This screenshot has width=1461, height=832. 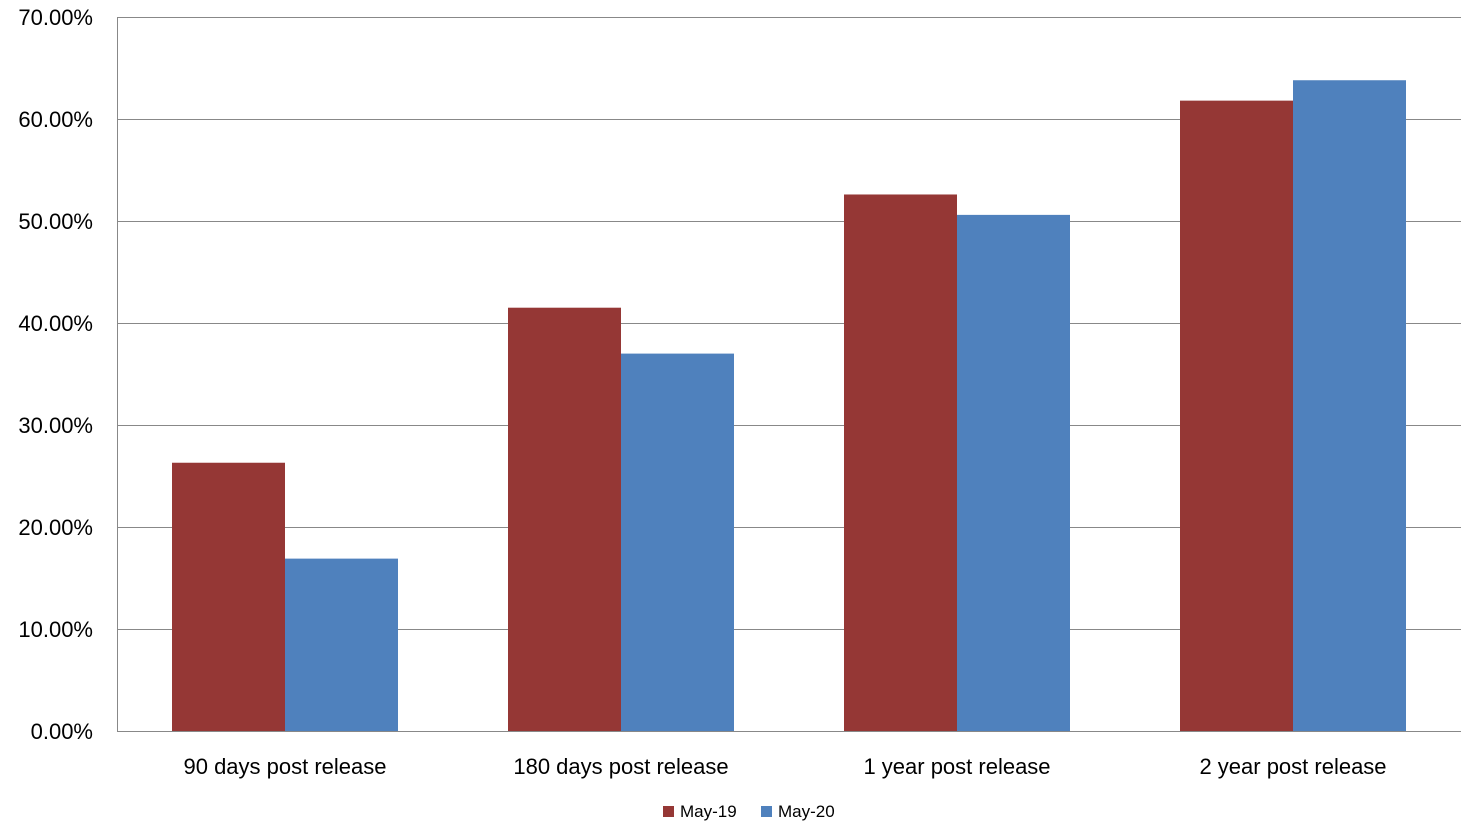 I want to click on x-tick-label: 1 year post release, so click(x=956, y=766).